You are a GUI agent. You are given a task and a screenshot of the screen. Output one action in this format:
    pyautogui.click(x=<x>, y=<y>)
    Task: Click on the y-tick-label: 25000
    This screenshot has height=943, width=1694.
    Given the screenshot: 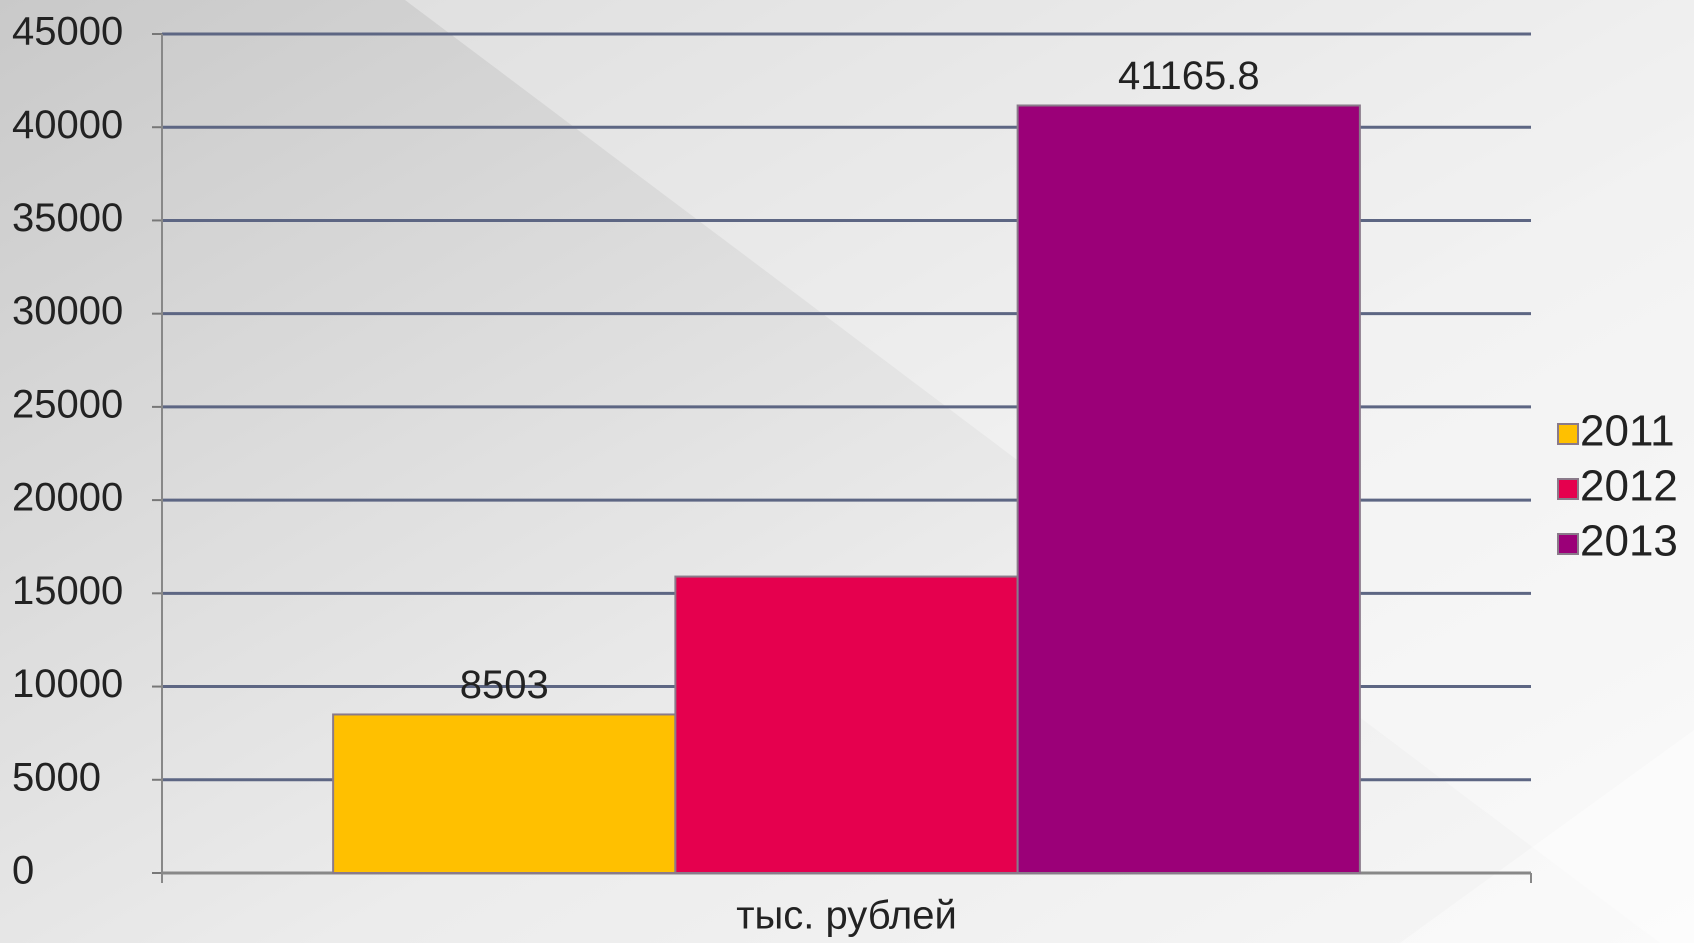 What is the action you would take?
    pyautogui.click(x=67, y=404)
    